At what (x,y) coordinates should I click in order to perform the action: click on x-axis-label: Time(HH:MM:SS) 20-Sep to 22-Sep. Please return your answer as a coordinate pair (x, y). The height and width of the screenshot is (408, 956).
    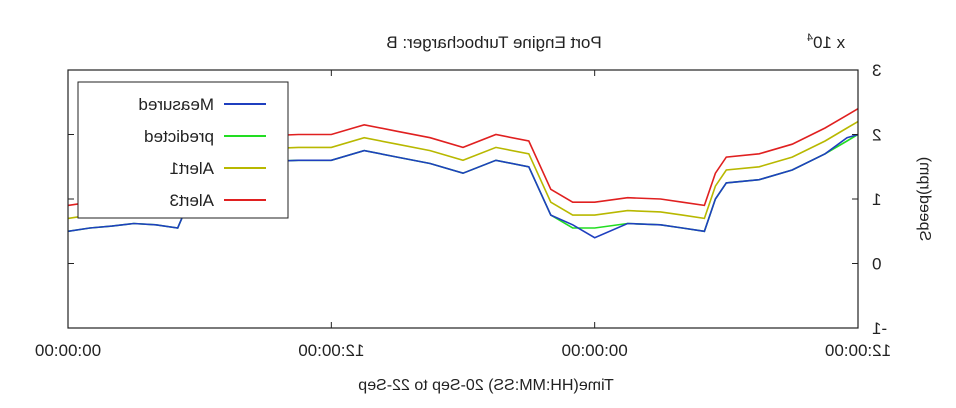
    Looking at the image, I should click on (486, 385).